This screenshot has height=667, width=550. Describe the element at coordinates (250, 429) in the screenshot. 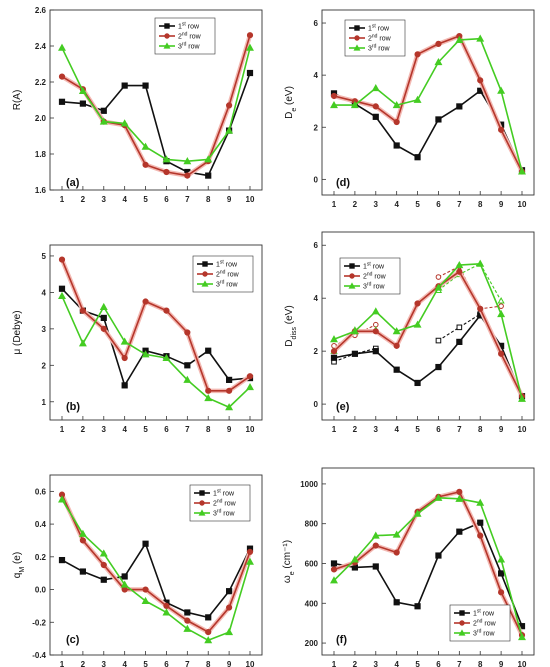

I see `x-tick-label: 10` at that location.